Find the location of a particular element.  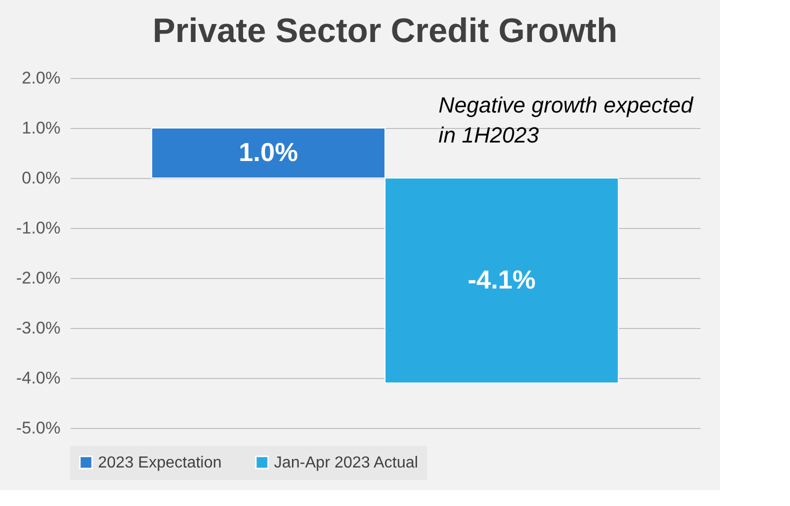

chart-title: Private Sector Credit Growth is located at coordinates (385, 31).